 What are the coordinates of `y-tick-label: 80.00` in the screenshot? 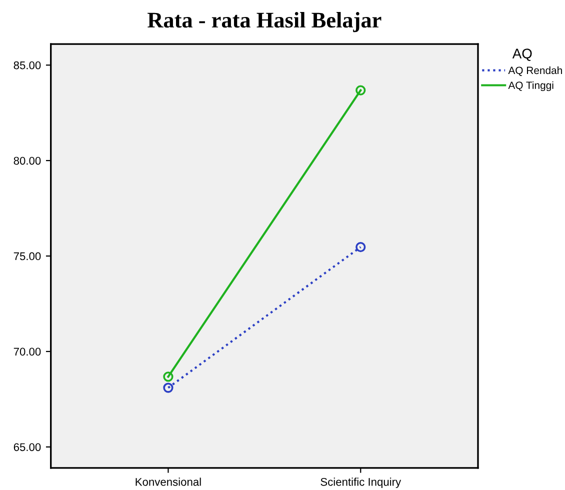 It's located at (27, 160).